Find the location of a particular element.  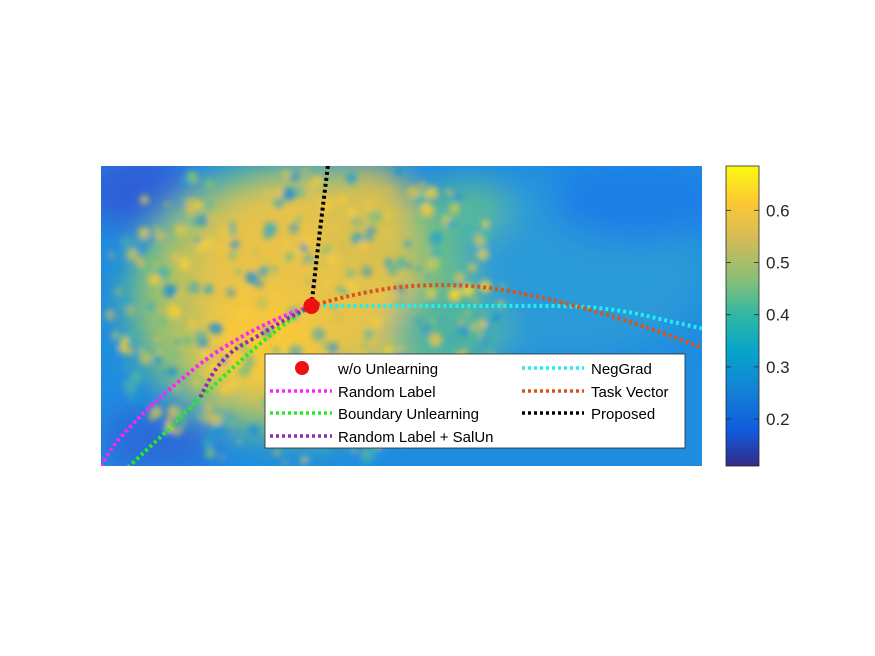

colorbar-tick-label: 0.2 is located at coordinates (778, 419).